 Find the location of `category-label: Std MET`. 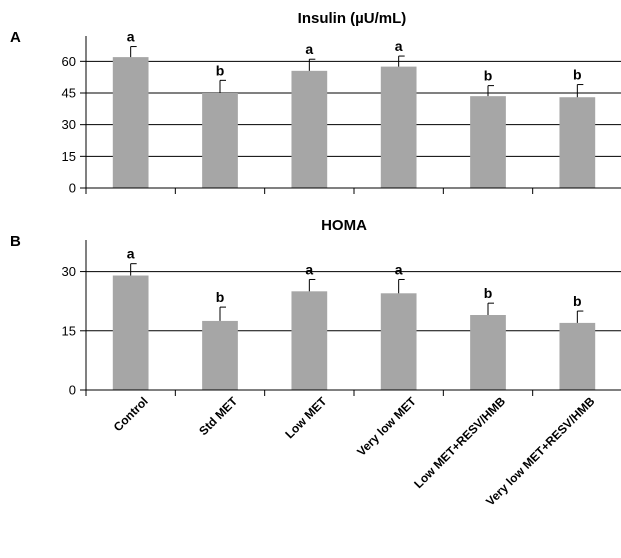

category-label: Std MET is located at coordinates (218, 416).